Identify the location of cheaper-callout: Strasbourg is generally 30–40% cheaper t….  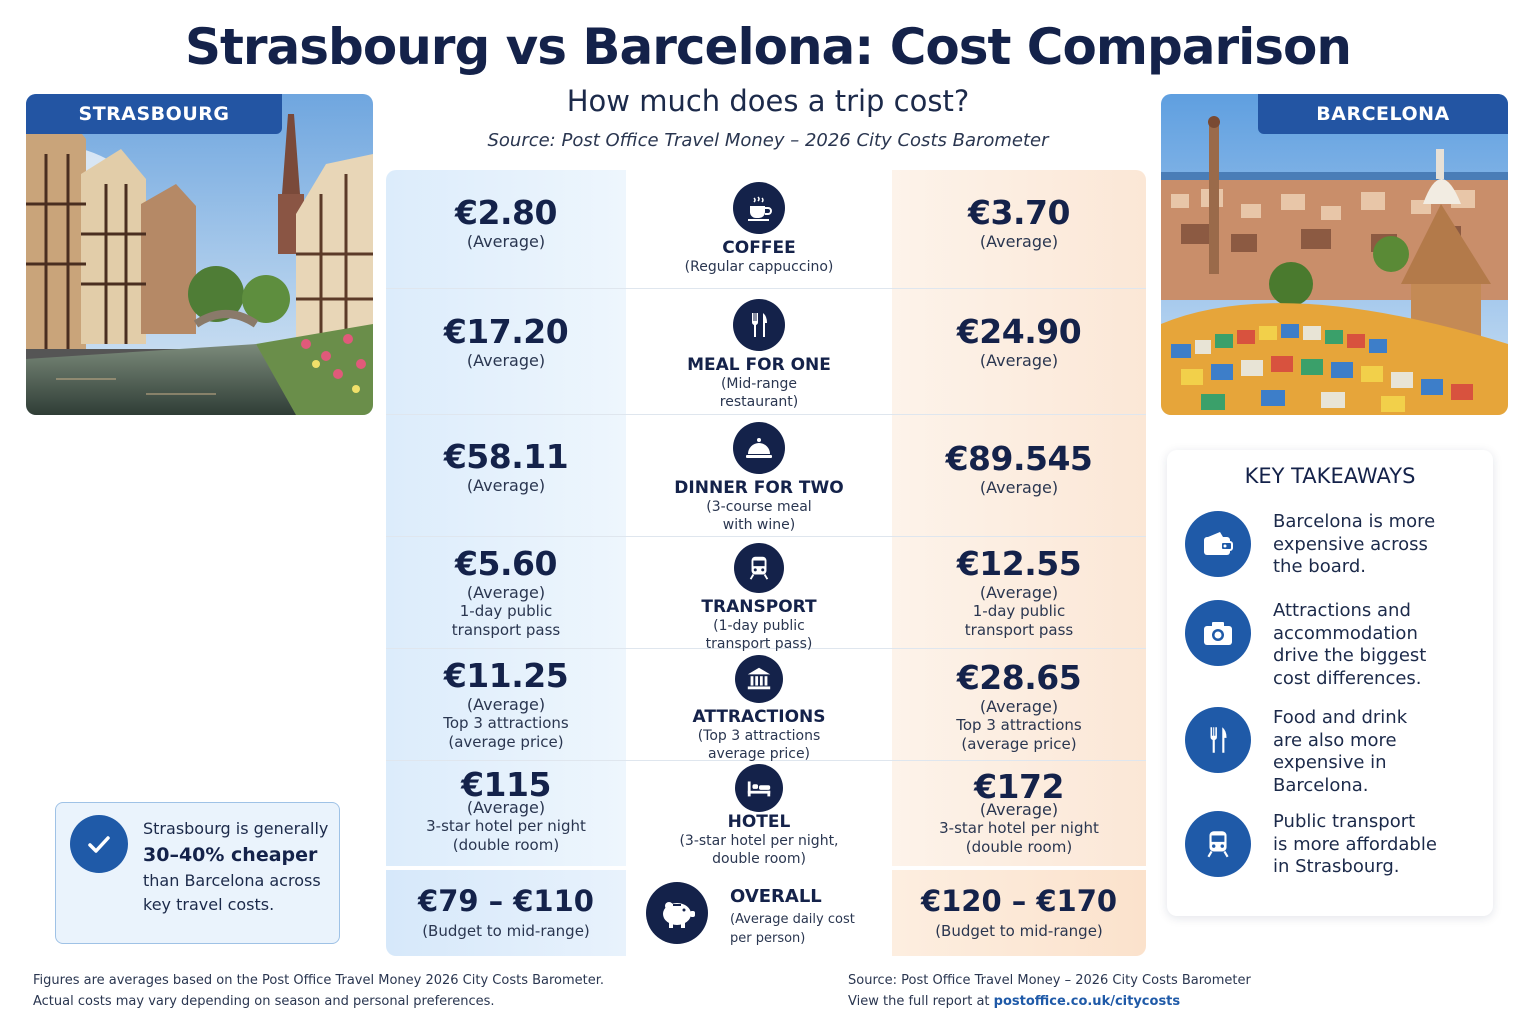
(197, 873).